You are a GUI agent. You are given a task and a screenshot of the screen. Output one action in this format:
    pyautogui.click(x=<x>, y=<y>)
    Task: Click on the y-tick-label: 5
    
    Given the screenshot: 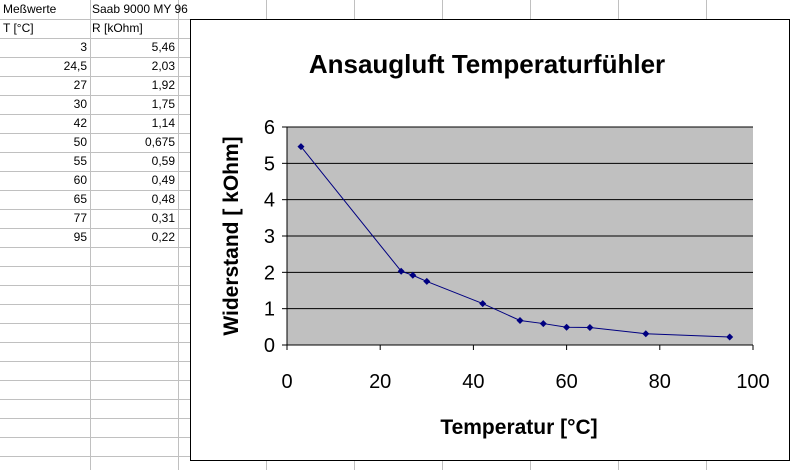 What is the action you would take?
    pyautogui.click(x=269, y=164)
    